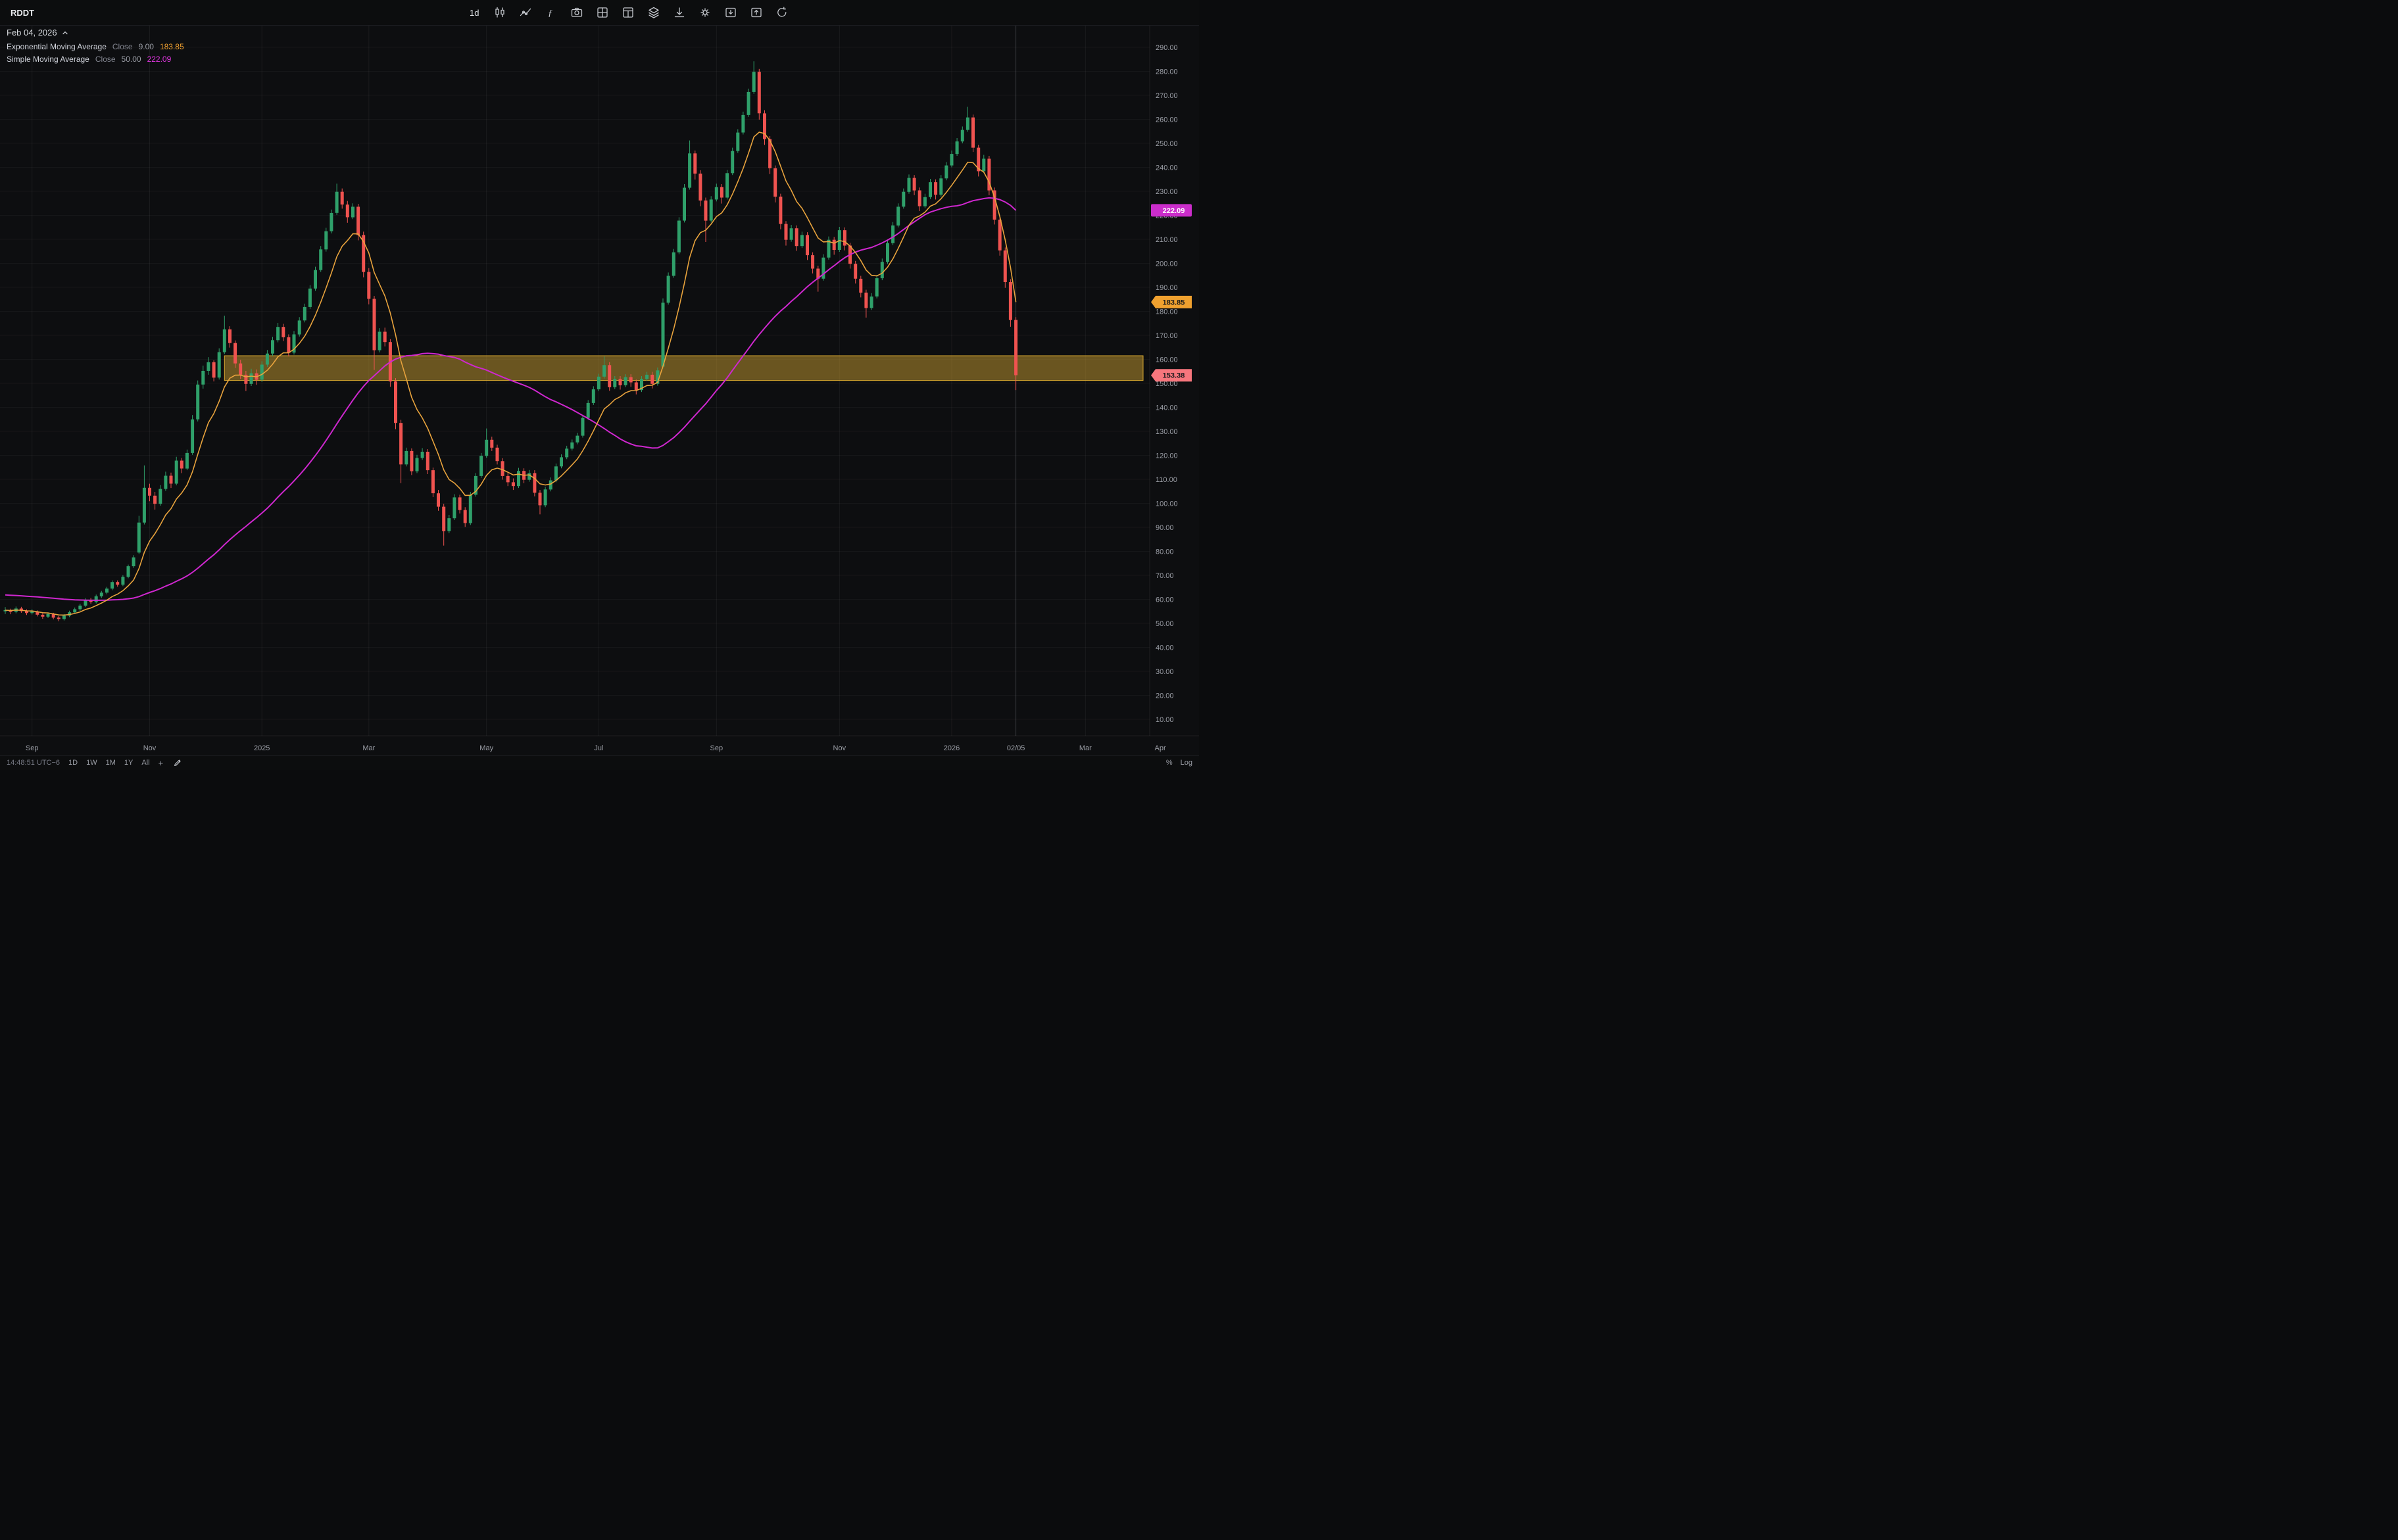  I want to click on download-button, so click(680, 12).